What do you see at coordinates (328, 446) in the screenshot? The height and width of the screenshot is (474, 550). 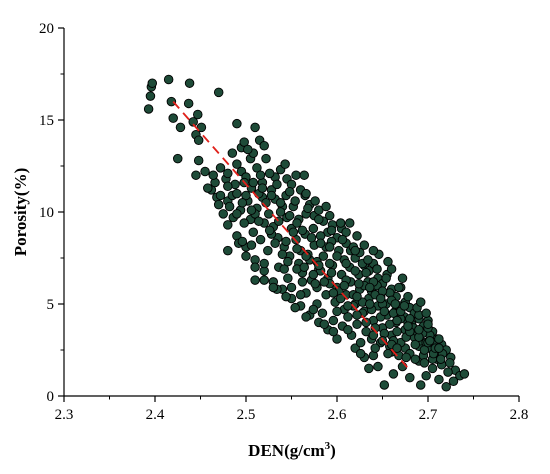 I see `x-axis-title-superscript: 3` at bounding box center [328, 446].